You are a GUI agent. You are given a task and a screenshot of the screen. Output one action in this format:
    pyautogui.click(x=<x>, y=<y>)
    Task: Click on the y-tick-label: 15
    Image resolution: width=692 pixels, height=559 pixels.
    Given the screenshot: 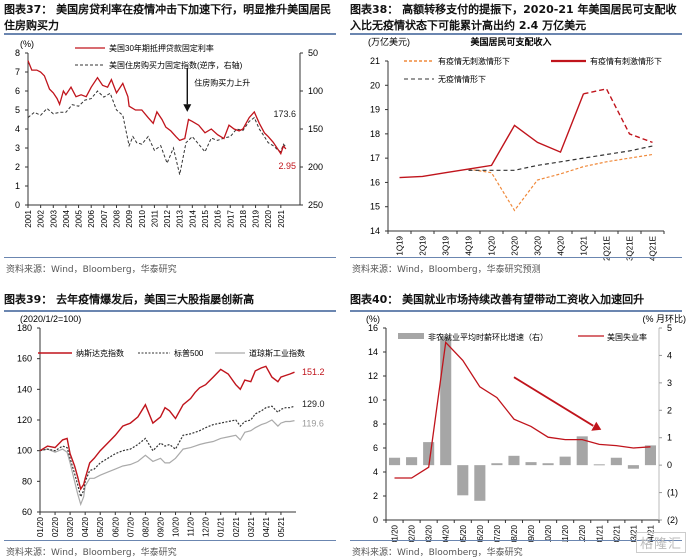 What is the action you would take?
    pyautogui.click(x=375, y=207)
    